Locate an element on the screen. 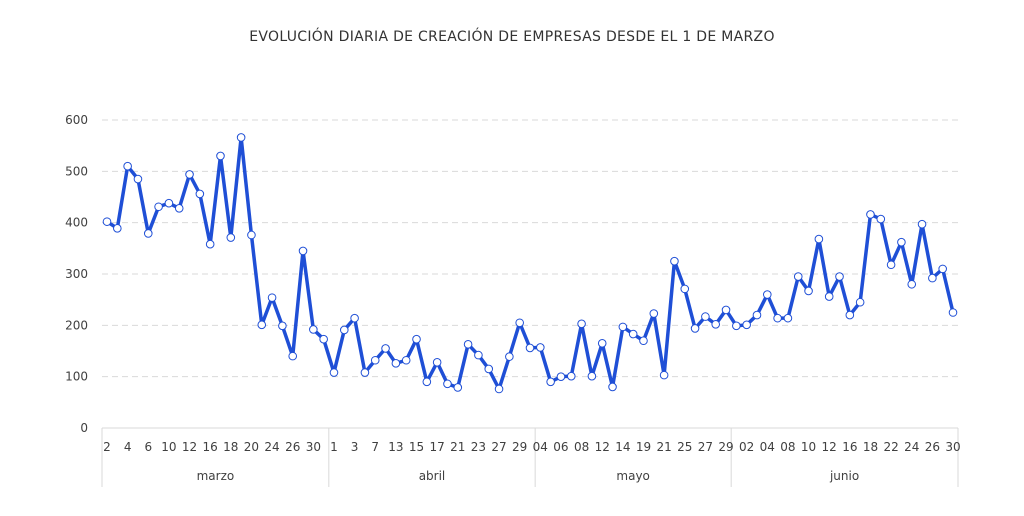 The image size is (1024, 516). y-tick-label: 300 is located at coordinates (76, 274).